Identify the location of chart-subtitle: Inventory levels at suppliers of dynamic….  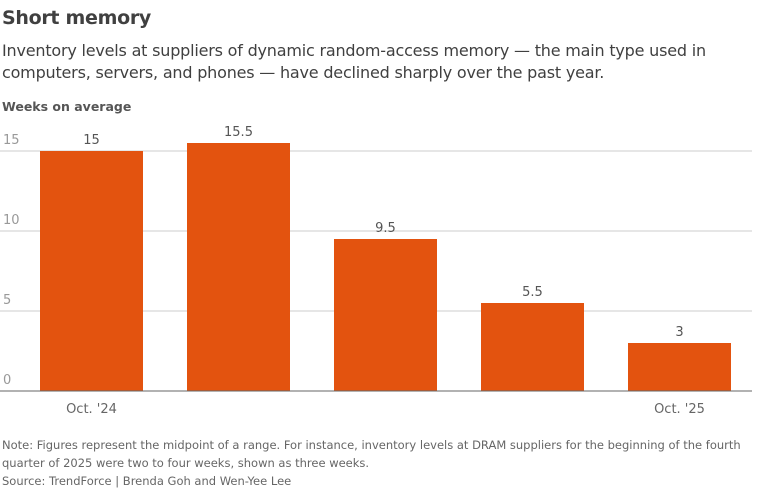
(354, 61).